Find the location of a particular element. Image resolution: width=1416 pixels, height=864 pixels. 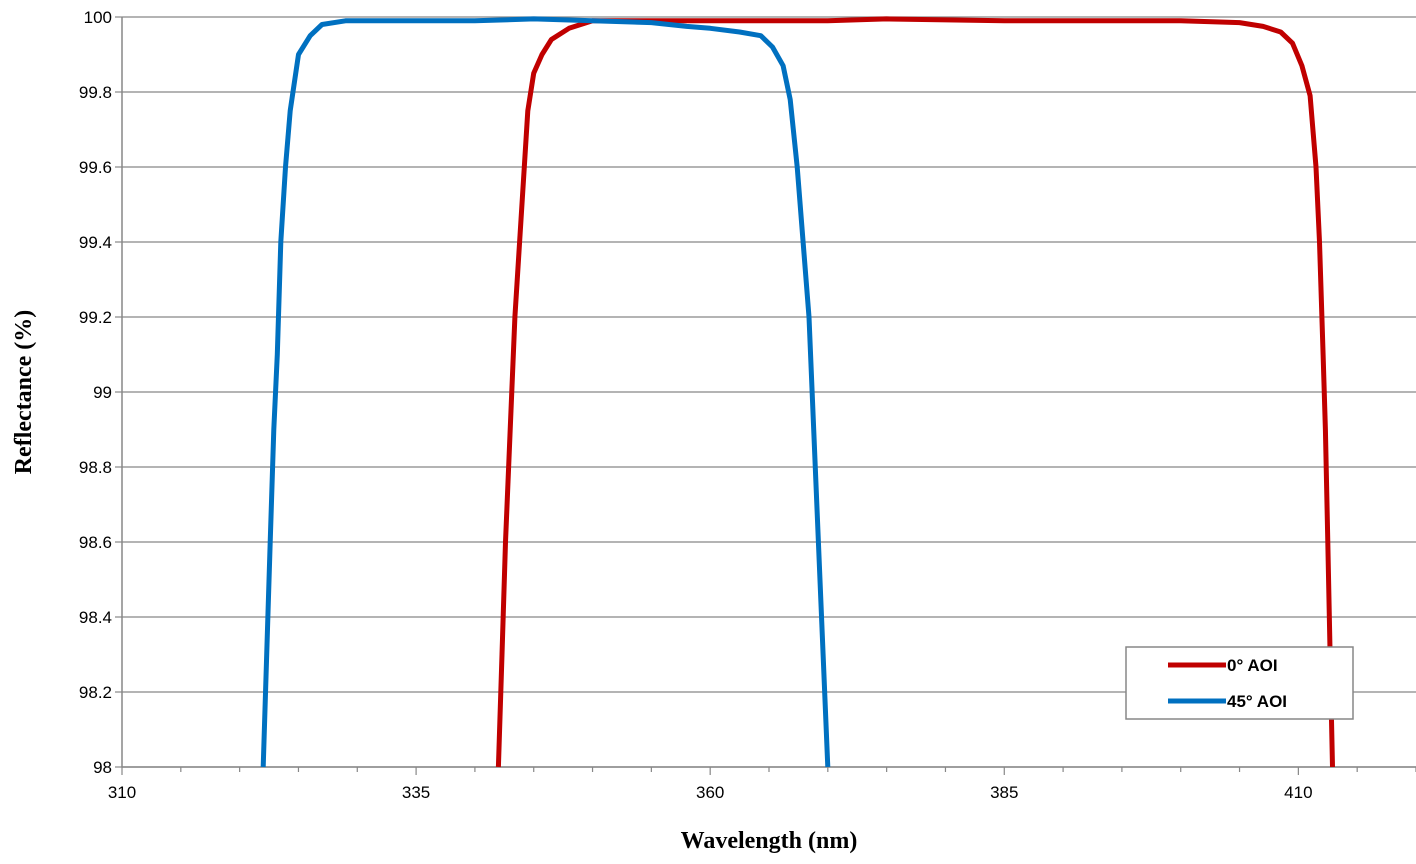

y-tick-label: 99 is located at coordinates (102, 392).